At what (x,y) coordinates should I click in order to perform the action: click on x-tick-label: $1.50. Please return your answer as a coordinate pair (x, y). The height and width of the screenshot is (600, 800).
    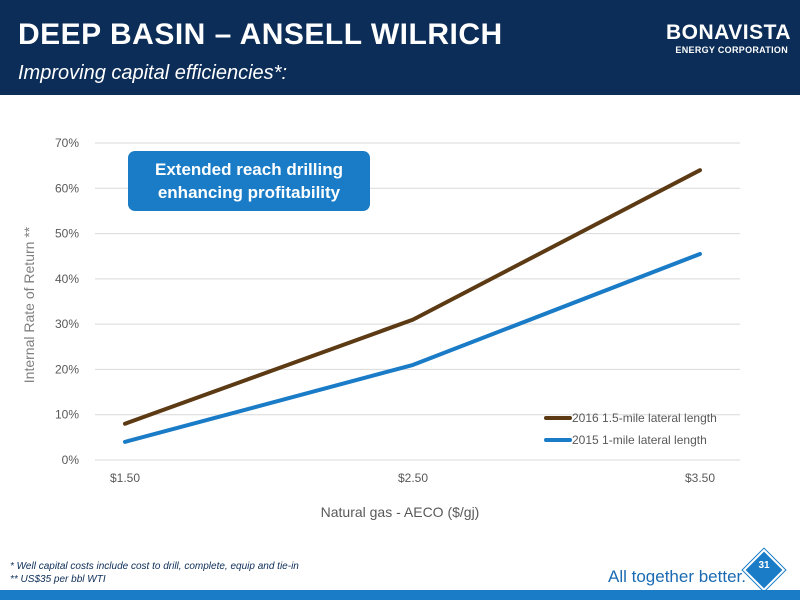
    Looking at the image, I should click on (125, 478).